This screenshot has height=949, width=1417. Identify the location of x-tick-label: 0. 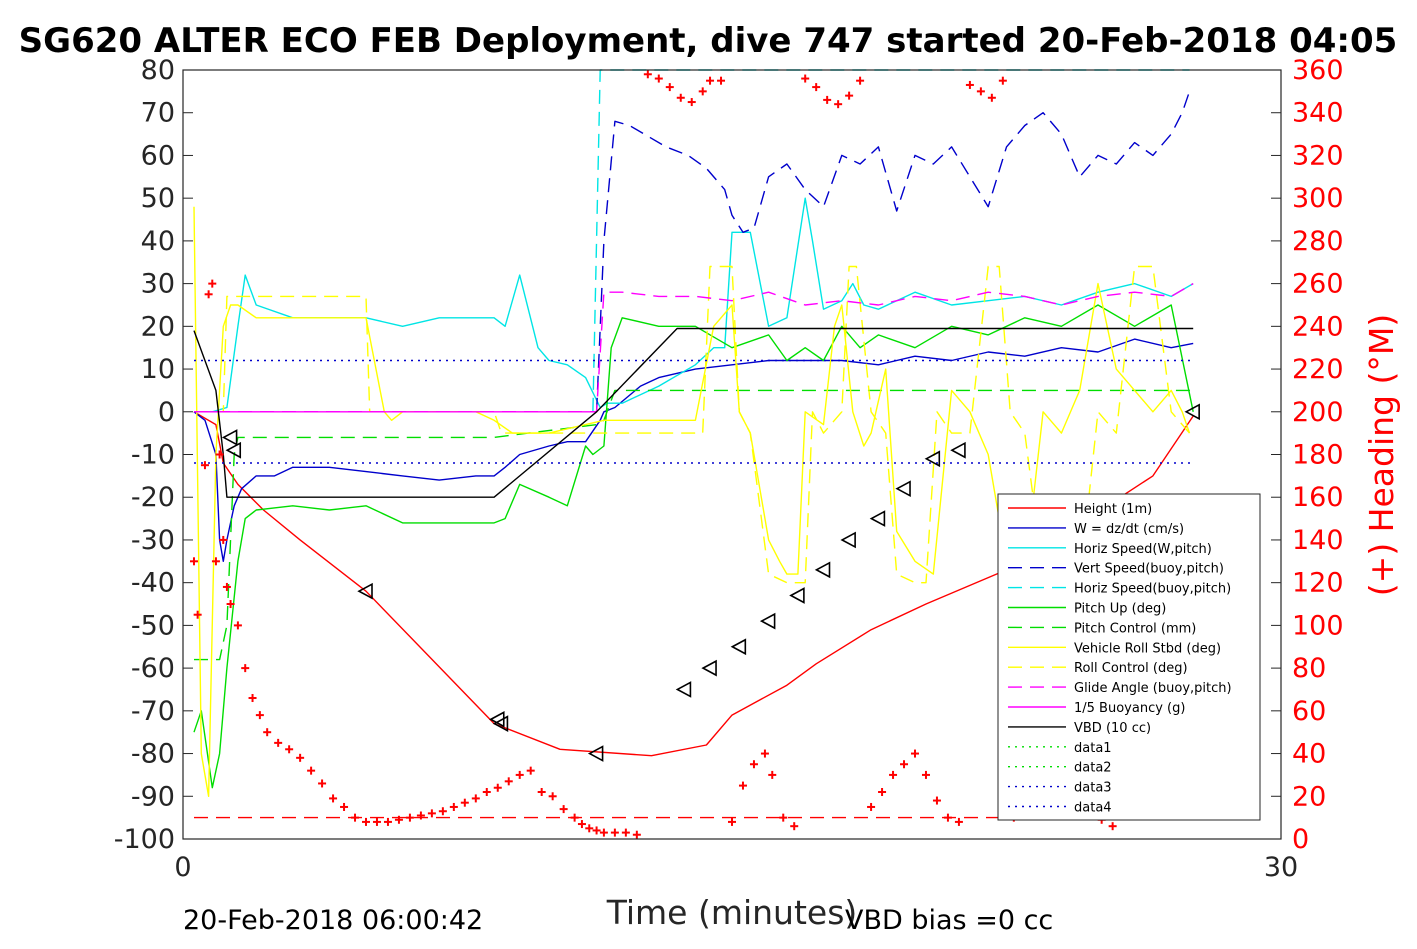
(182, 867).